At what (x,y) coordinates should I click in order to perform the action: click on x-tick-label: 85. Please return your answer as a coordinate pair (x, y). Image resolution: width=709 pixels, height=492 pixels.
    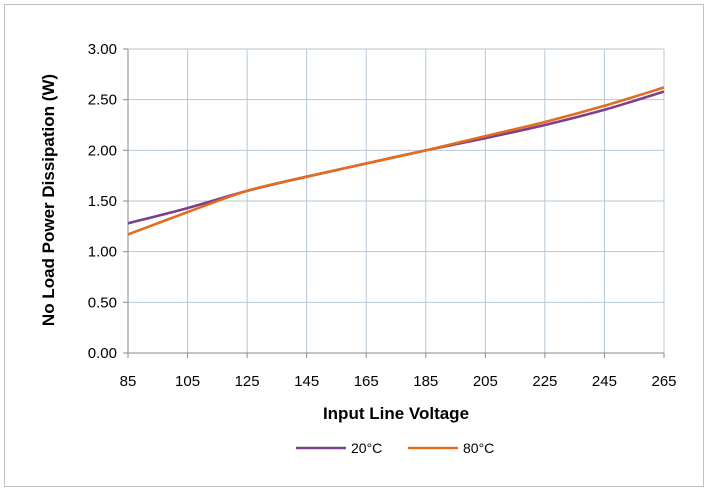
    Looking at the image, I should click on (128, 381).